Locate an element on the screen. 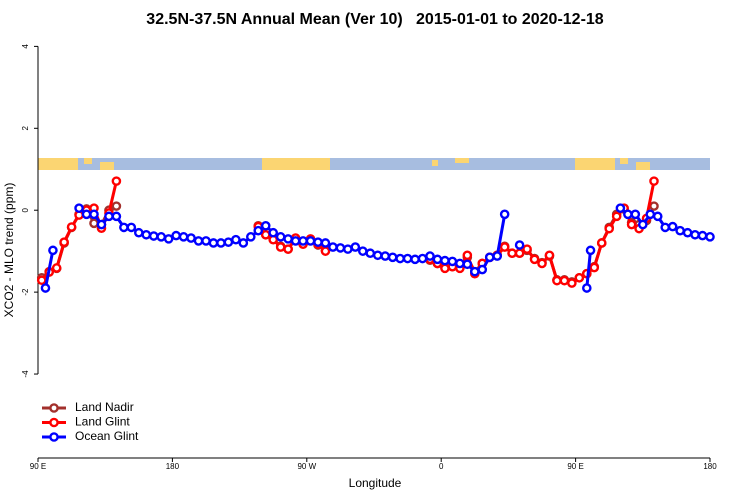  x-tick-label: 90 W is located at coordinates (306, 466).